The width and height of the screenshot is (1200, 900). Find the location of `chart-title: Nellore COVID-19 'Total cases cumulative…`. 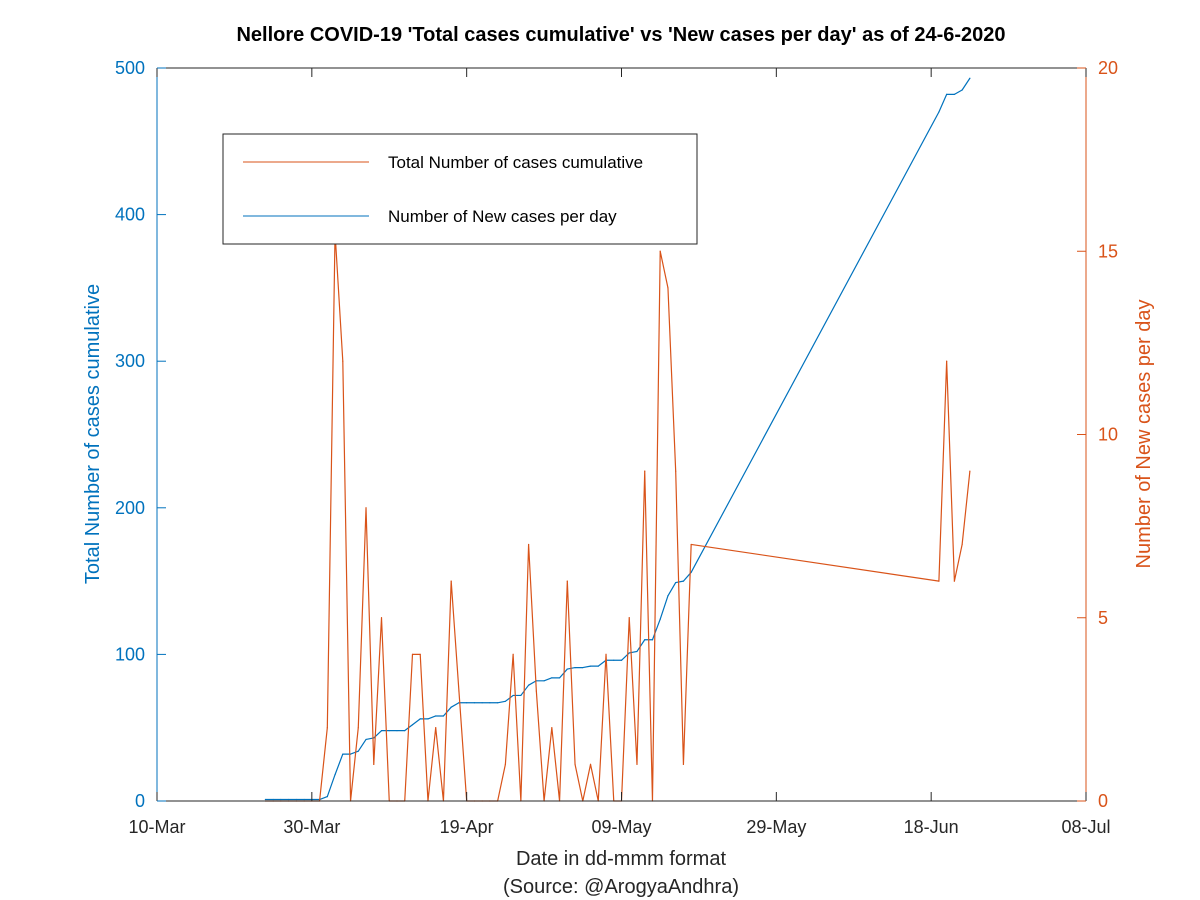

chart-title: Nellore COVID-19 'Total cases cumulative… is located at coordinates (620, 35).